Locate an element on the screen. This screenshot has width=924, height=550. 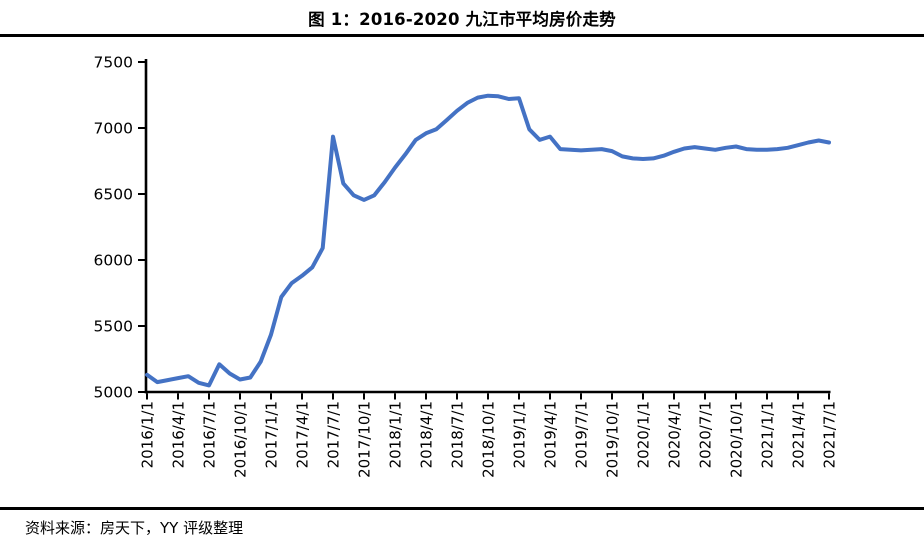
x-tick-label: 2016/1/1 is located at coordinates (148, 434).